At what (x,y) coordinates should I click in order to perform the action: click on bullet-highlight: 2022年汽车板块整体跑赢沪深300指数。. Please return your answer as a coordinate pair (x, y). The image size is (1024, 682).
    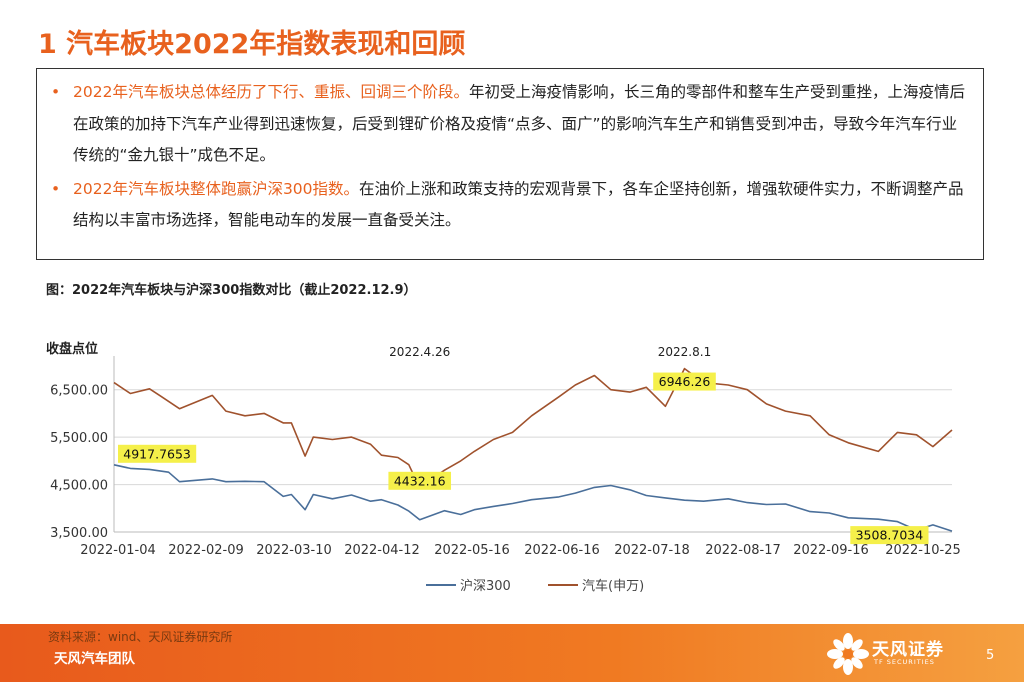
    Looking at the image, I should click on (216, 188).